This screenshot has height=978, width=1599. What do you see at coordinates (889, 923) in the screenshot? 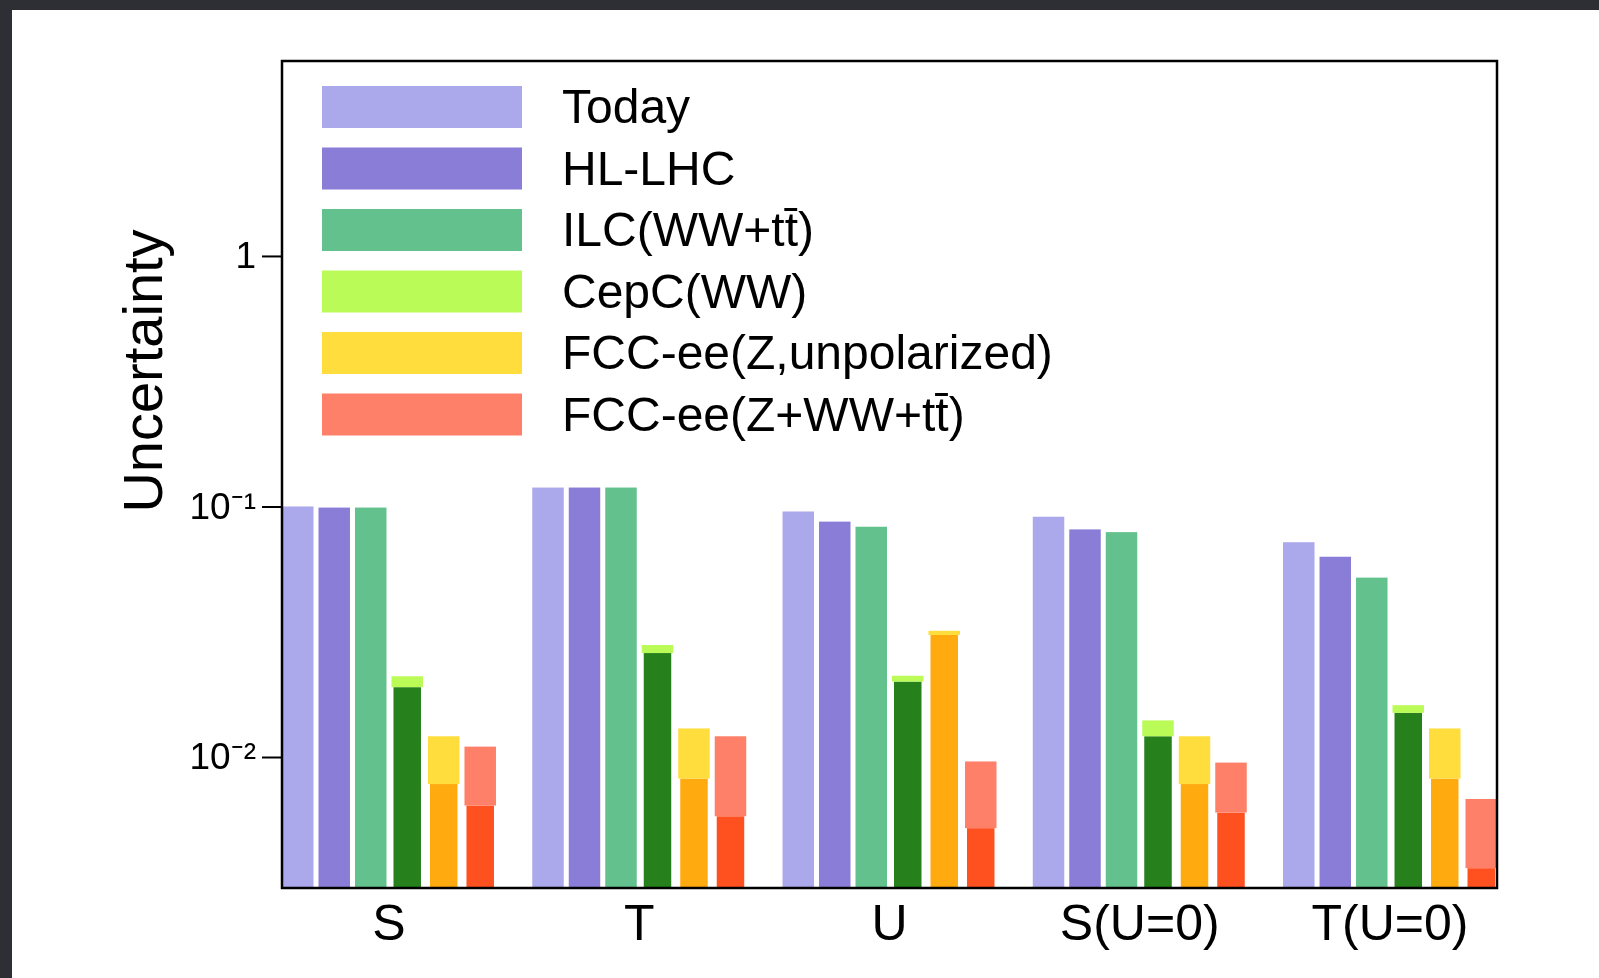
I see `x-tick-label: U` at bounding box center [889, 923].